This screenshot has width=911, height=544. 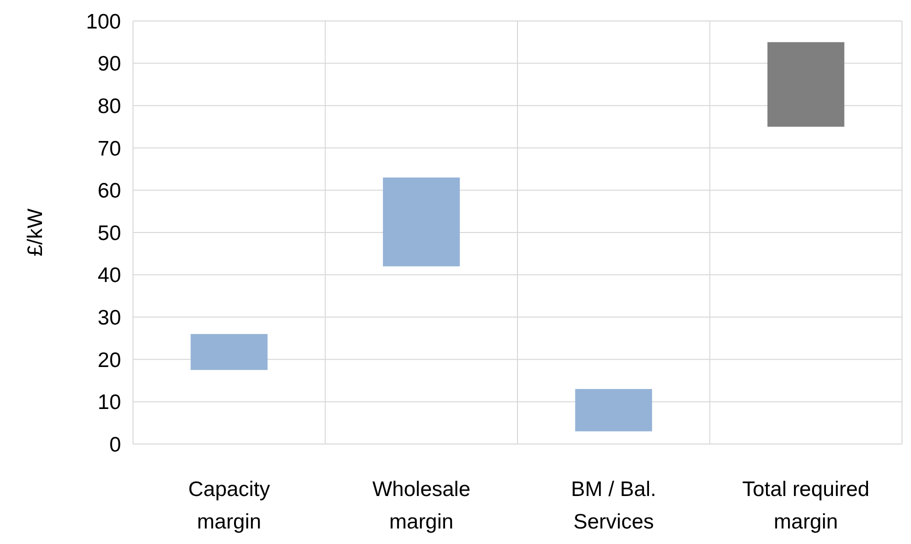 What do you see at coordinates (109, 148) in the screenshot?
I see `y-tick-label: 70` at bounding box center [109, 148].